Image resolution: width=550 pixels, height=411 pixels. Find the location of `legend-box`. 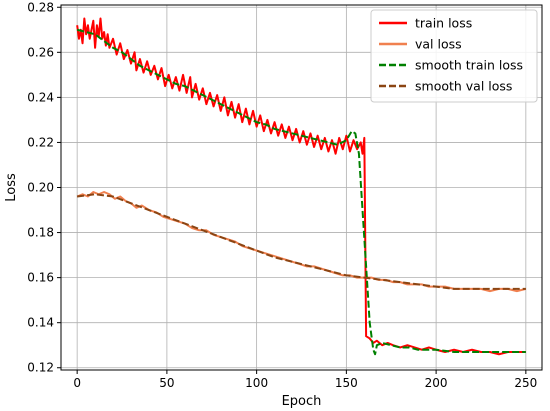

legend-box is located at coordinates (454, 56).